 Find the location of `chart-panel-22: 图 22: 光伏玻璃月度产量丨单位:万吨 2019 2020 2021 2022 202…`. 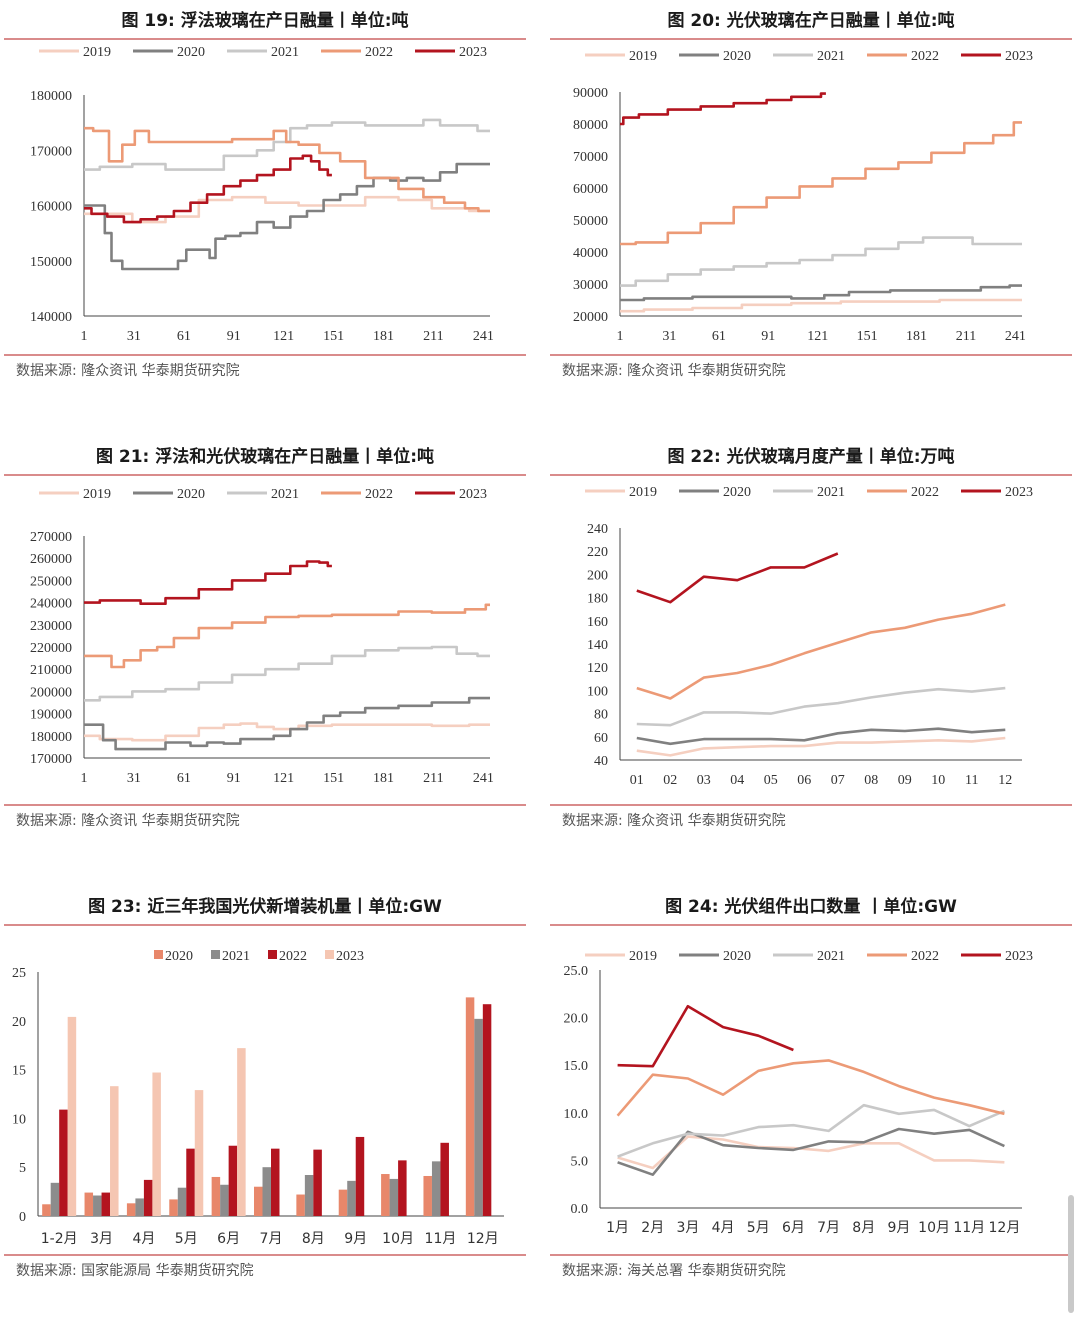

chart-panel-22: 图 22: 光伏玻璃月度产量丨单位:万吨 2019 2020 2021 2022 202… is located at coordinates (811, 636).